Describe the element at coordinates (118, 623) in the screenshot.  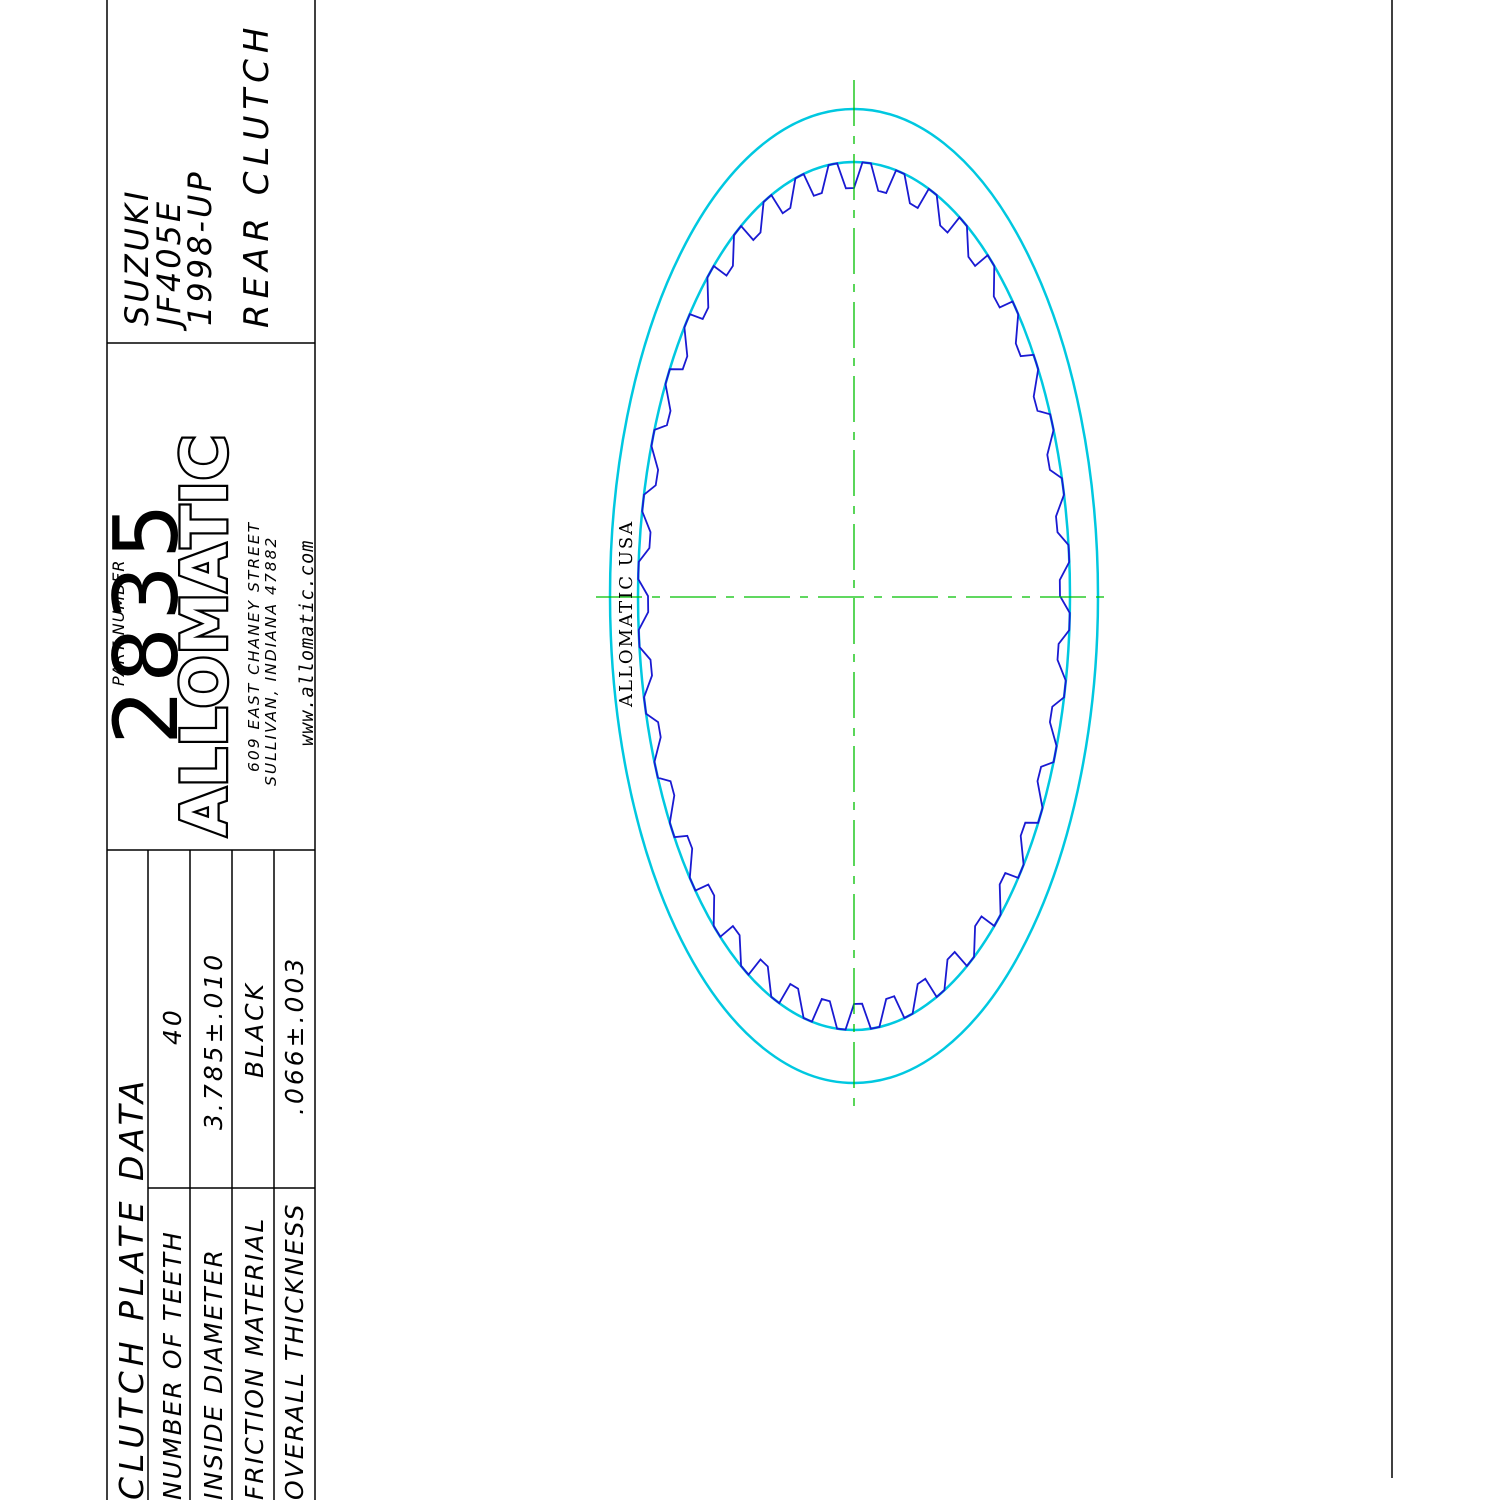
I see `part-number-label: PART NUMBER` at that location.